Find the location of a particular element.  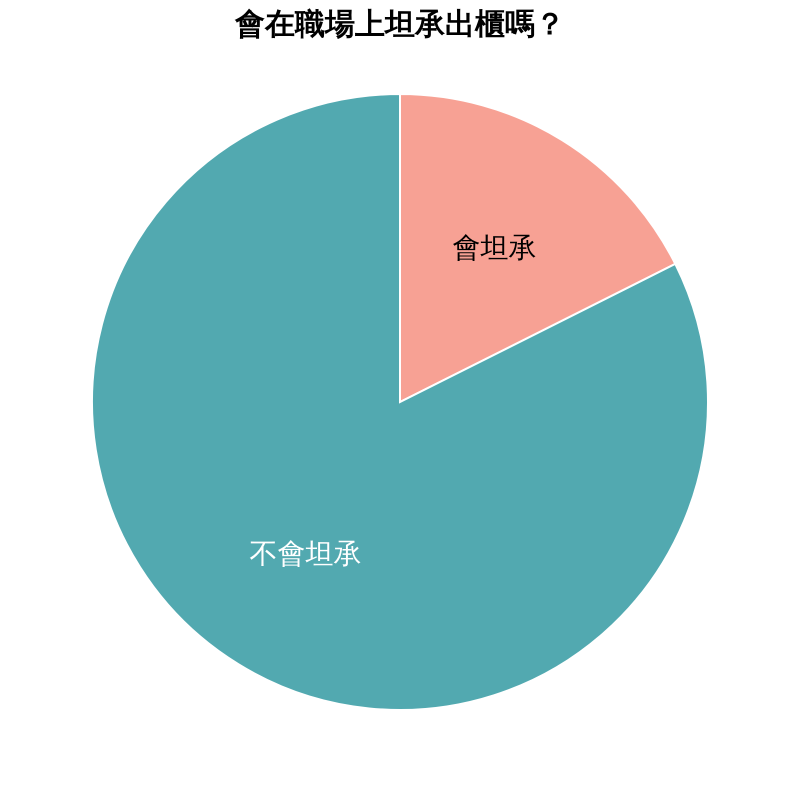

chart-title: 會在職場上坦承出櫃嗎？ is located at coordinates (399, 24).